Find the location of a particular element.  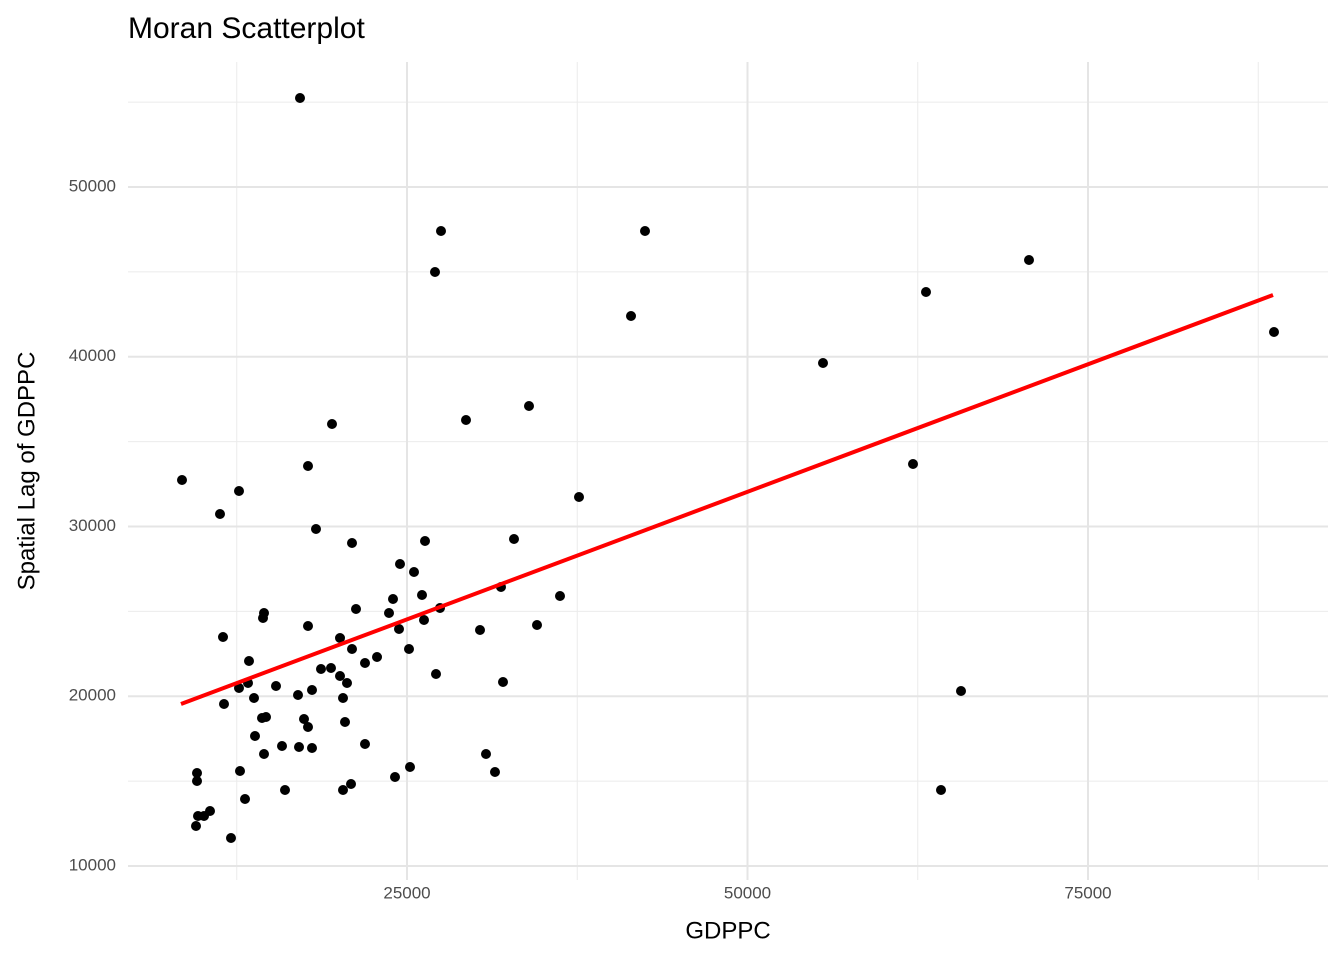

x-axis-label: GDPPC is located at coordinates (727, 930).